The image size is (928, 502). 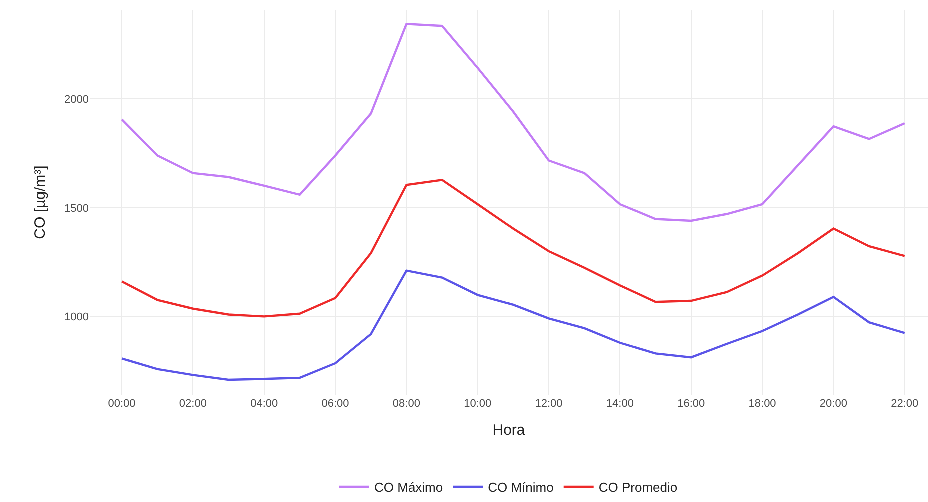 I want to click on x-tick-label: 08:00, so click(x=406, y=404).